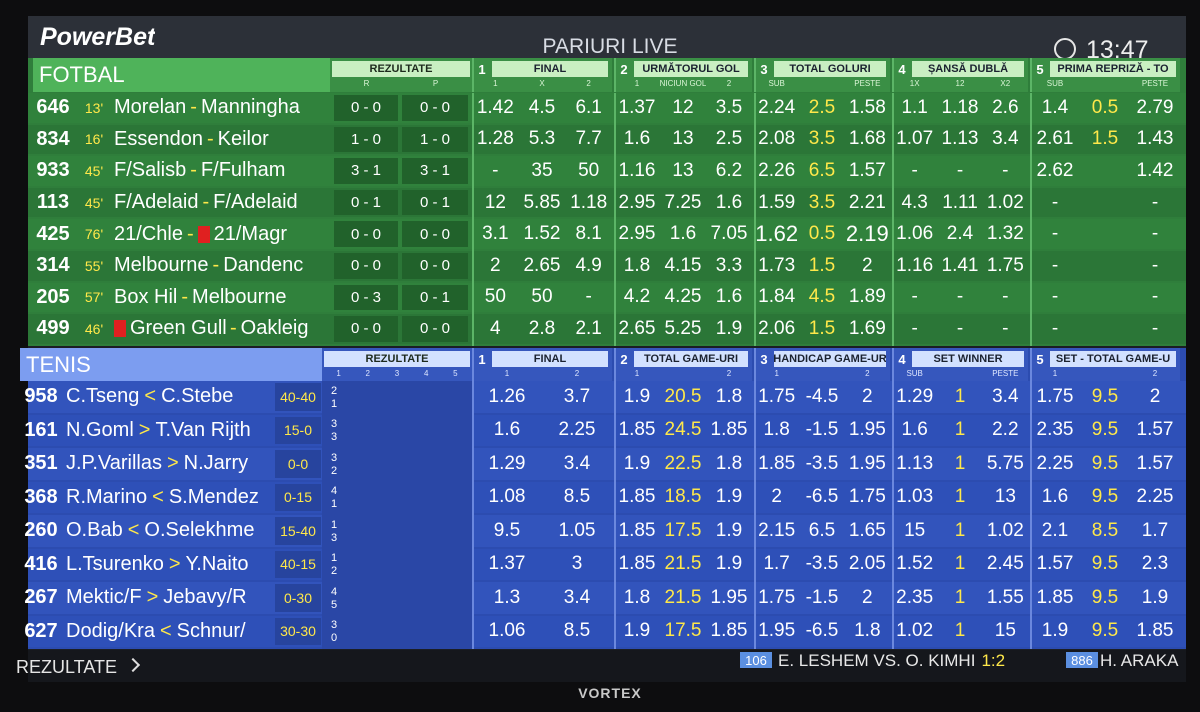 This screenshot has width=1200, height=712. What do you see at coordinates (822, 463) in the screenshot?
I see `odds-cell: -3.5` at bounding box center [822, 463].